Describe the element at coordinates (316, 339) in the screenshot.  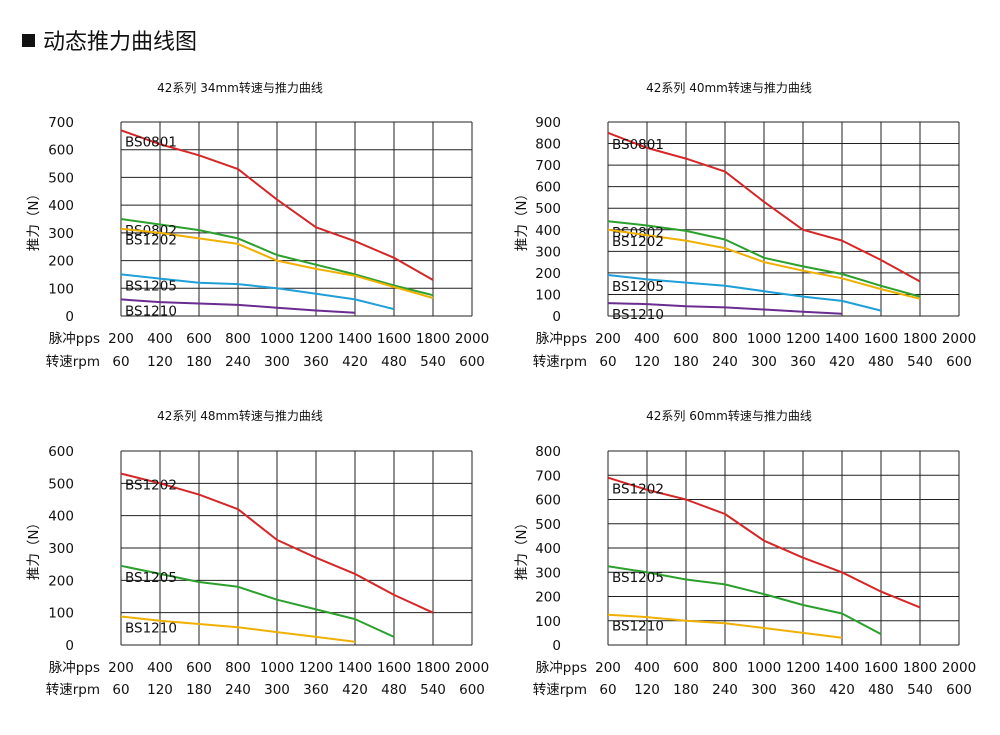
I see `x-tick-pps: 1200` at that location.